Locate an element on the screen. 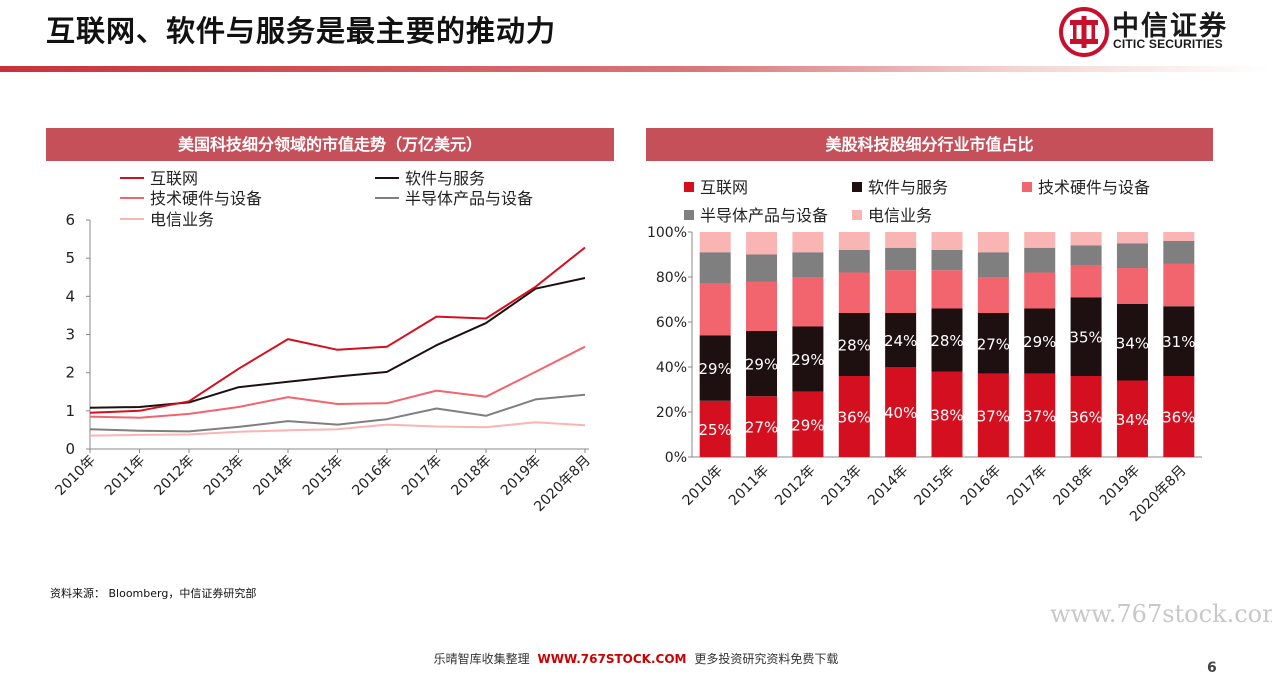  footer-site-link: WWW.767STOCK.COM is located at coordinates (612, 659).